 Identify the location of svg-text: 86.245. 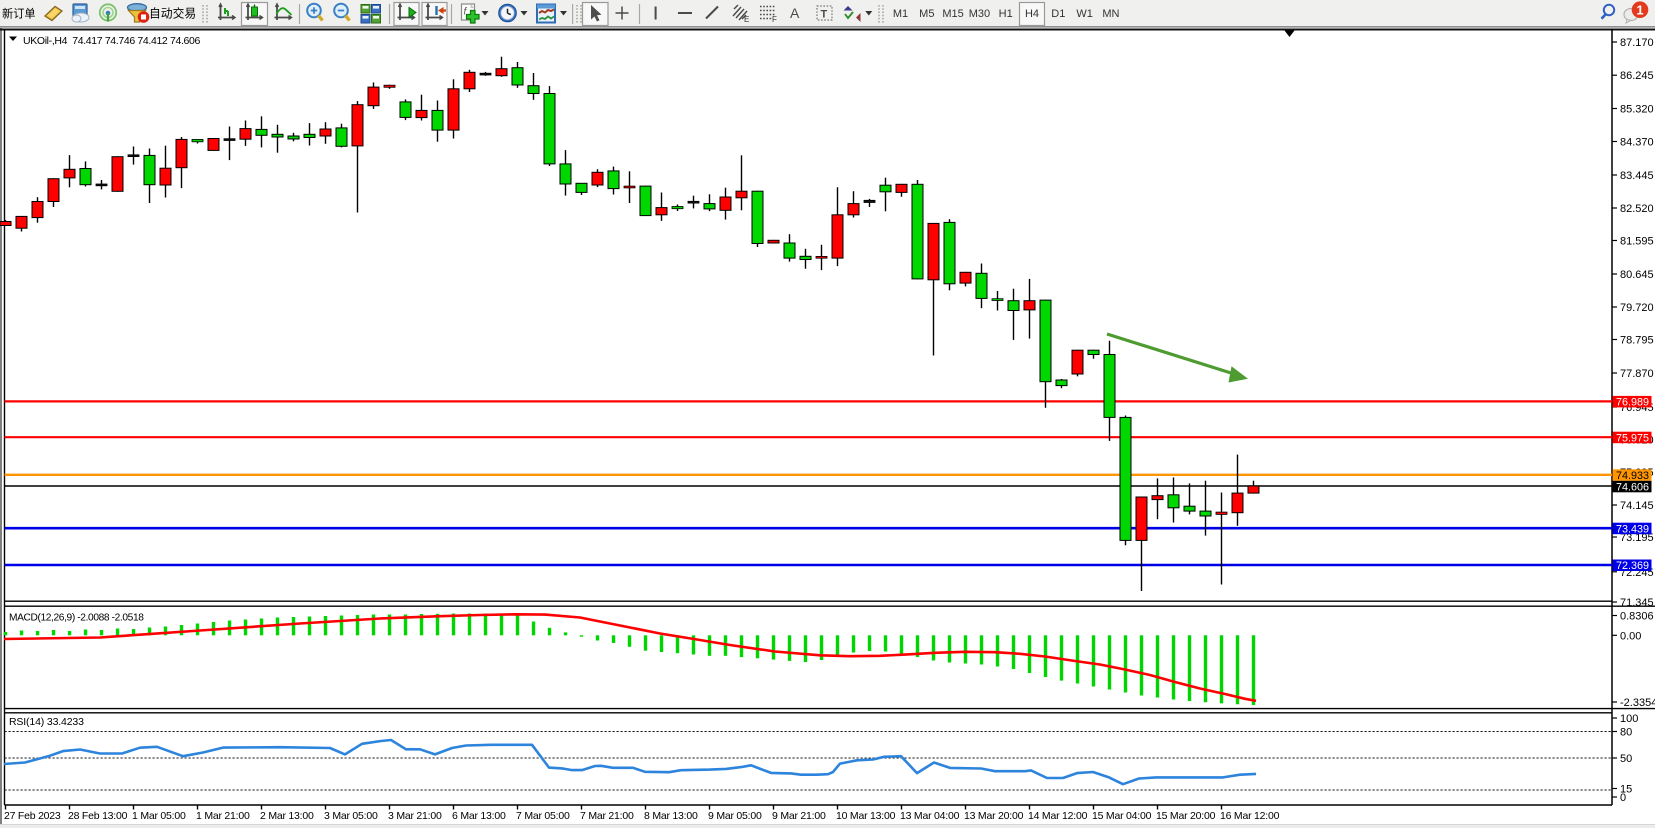
(1637, 76).